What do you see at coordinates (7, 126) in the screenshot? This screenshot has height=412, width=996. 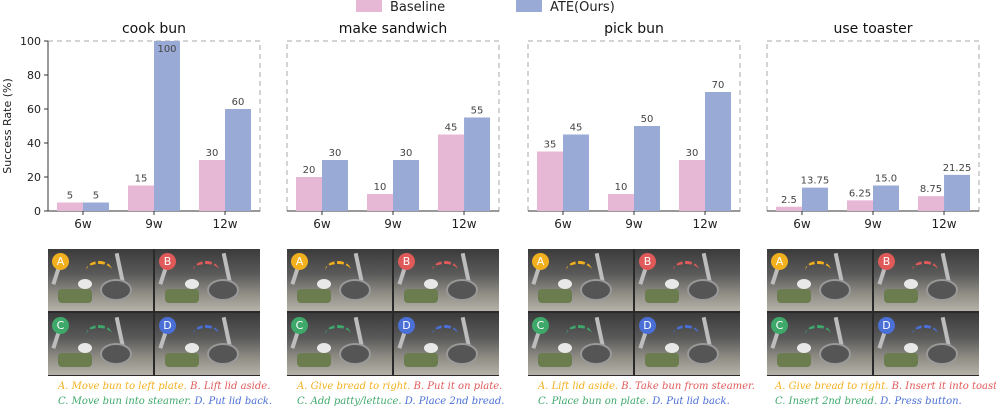 I see `y-axis-label: Success Rate (%)` at bounding box center [7, 126].